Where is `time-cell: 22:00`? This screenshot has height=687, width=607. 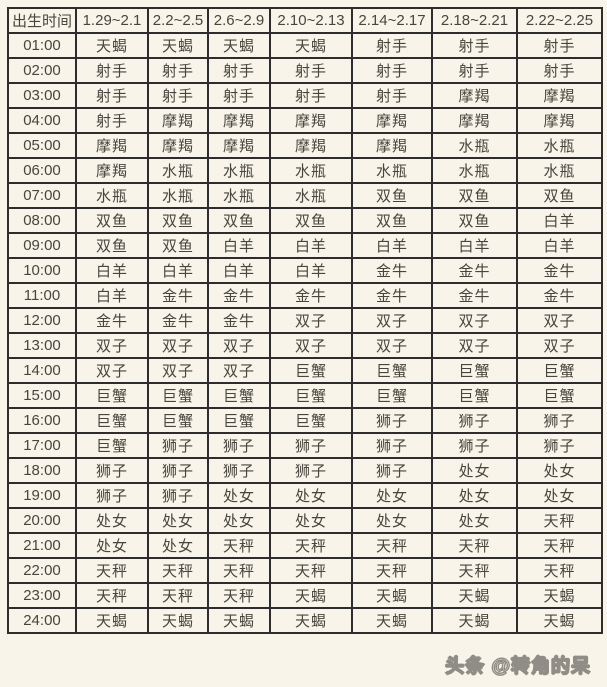 time-cell: 22:00 is located at coordinates (42, 570).